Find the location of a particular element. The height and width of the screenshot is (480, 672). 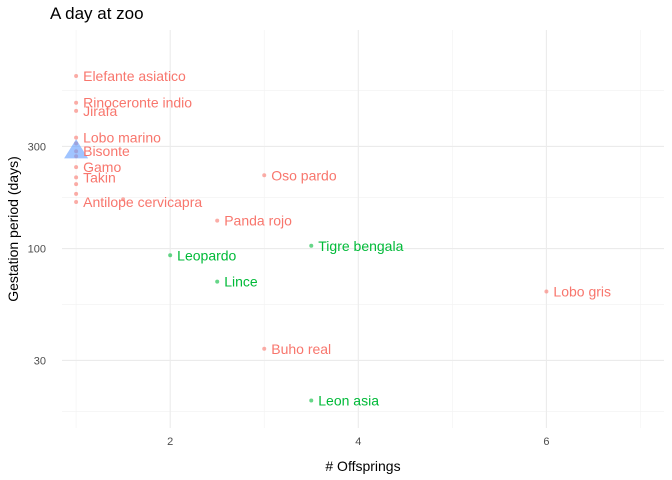

point-label: Panda rojo is located at coordinates (258, 221).